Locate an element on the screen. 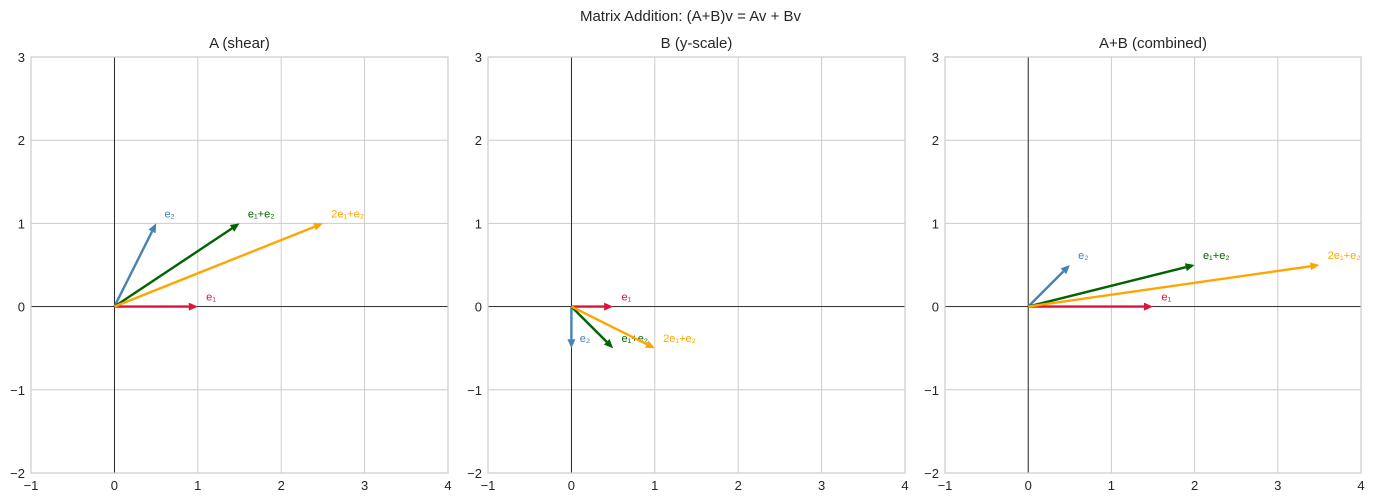 The height and width of the screenshot is (502, 1381). panel-title: B (y-scale) is located at coordinates (697, 43).